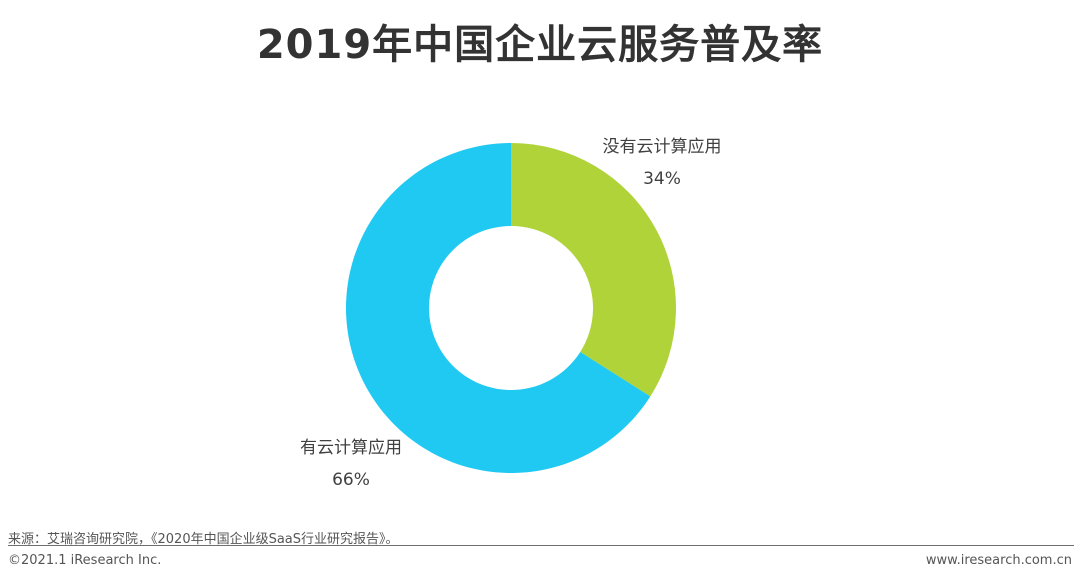 Image resolution: width=1080 pixels, height=581 pixels. I want to click on chart-title: 2019年中国企业云服务普及率, so click(540, 45).